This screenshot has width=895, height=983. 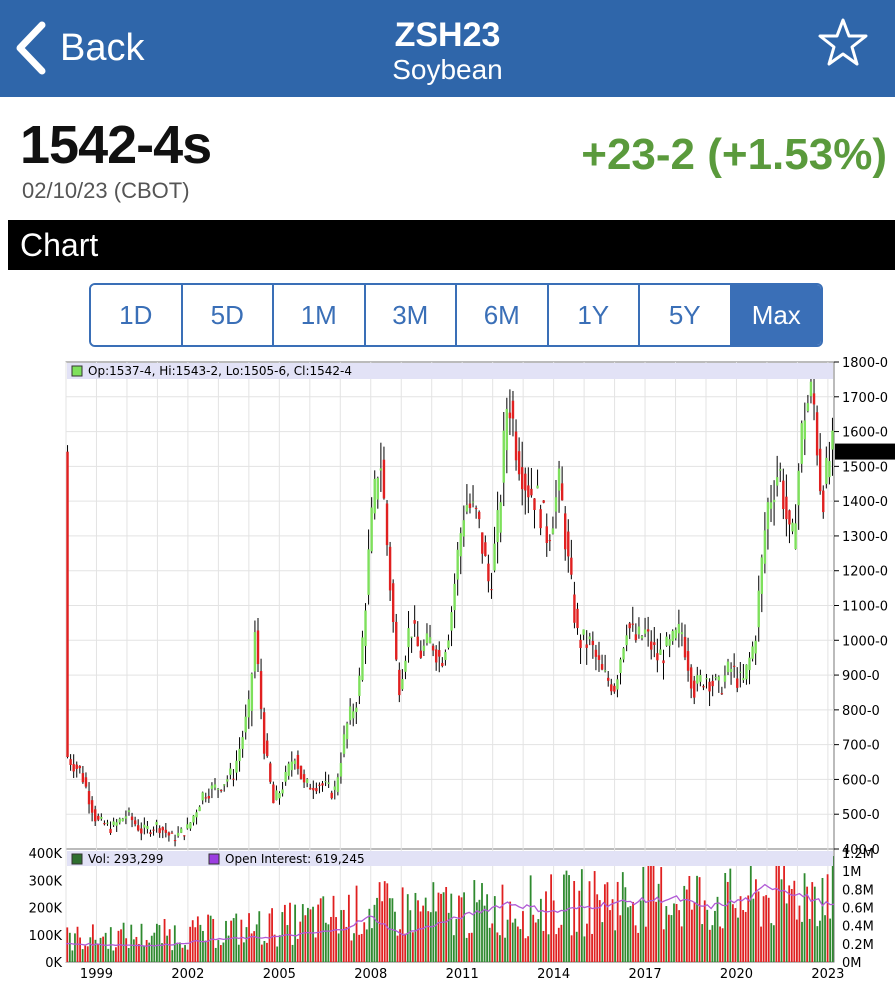 What do you see at coordinates (450, 371) in the screenshot?
I see `price-legend-bg` at bounding box center [450, 371].